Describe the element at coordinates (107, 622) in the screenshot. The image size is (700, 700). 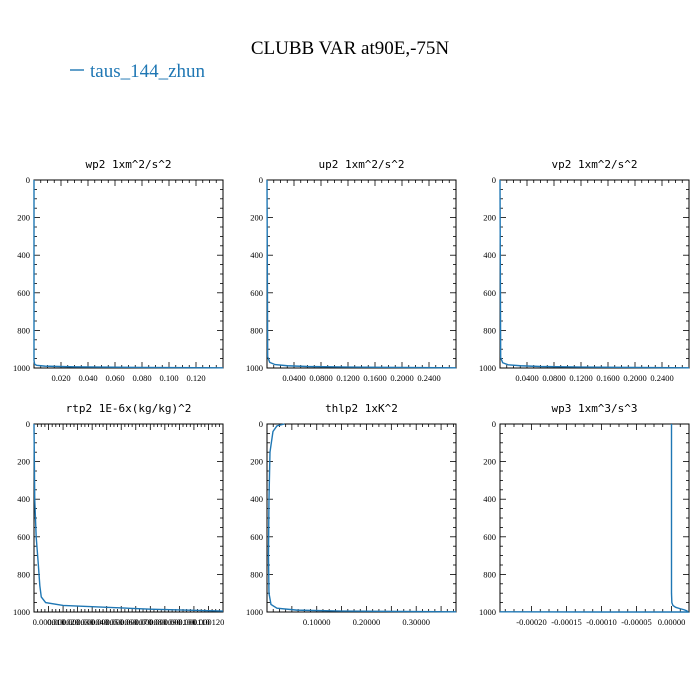
I see `x-tick-label: 0.000050` at that location.